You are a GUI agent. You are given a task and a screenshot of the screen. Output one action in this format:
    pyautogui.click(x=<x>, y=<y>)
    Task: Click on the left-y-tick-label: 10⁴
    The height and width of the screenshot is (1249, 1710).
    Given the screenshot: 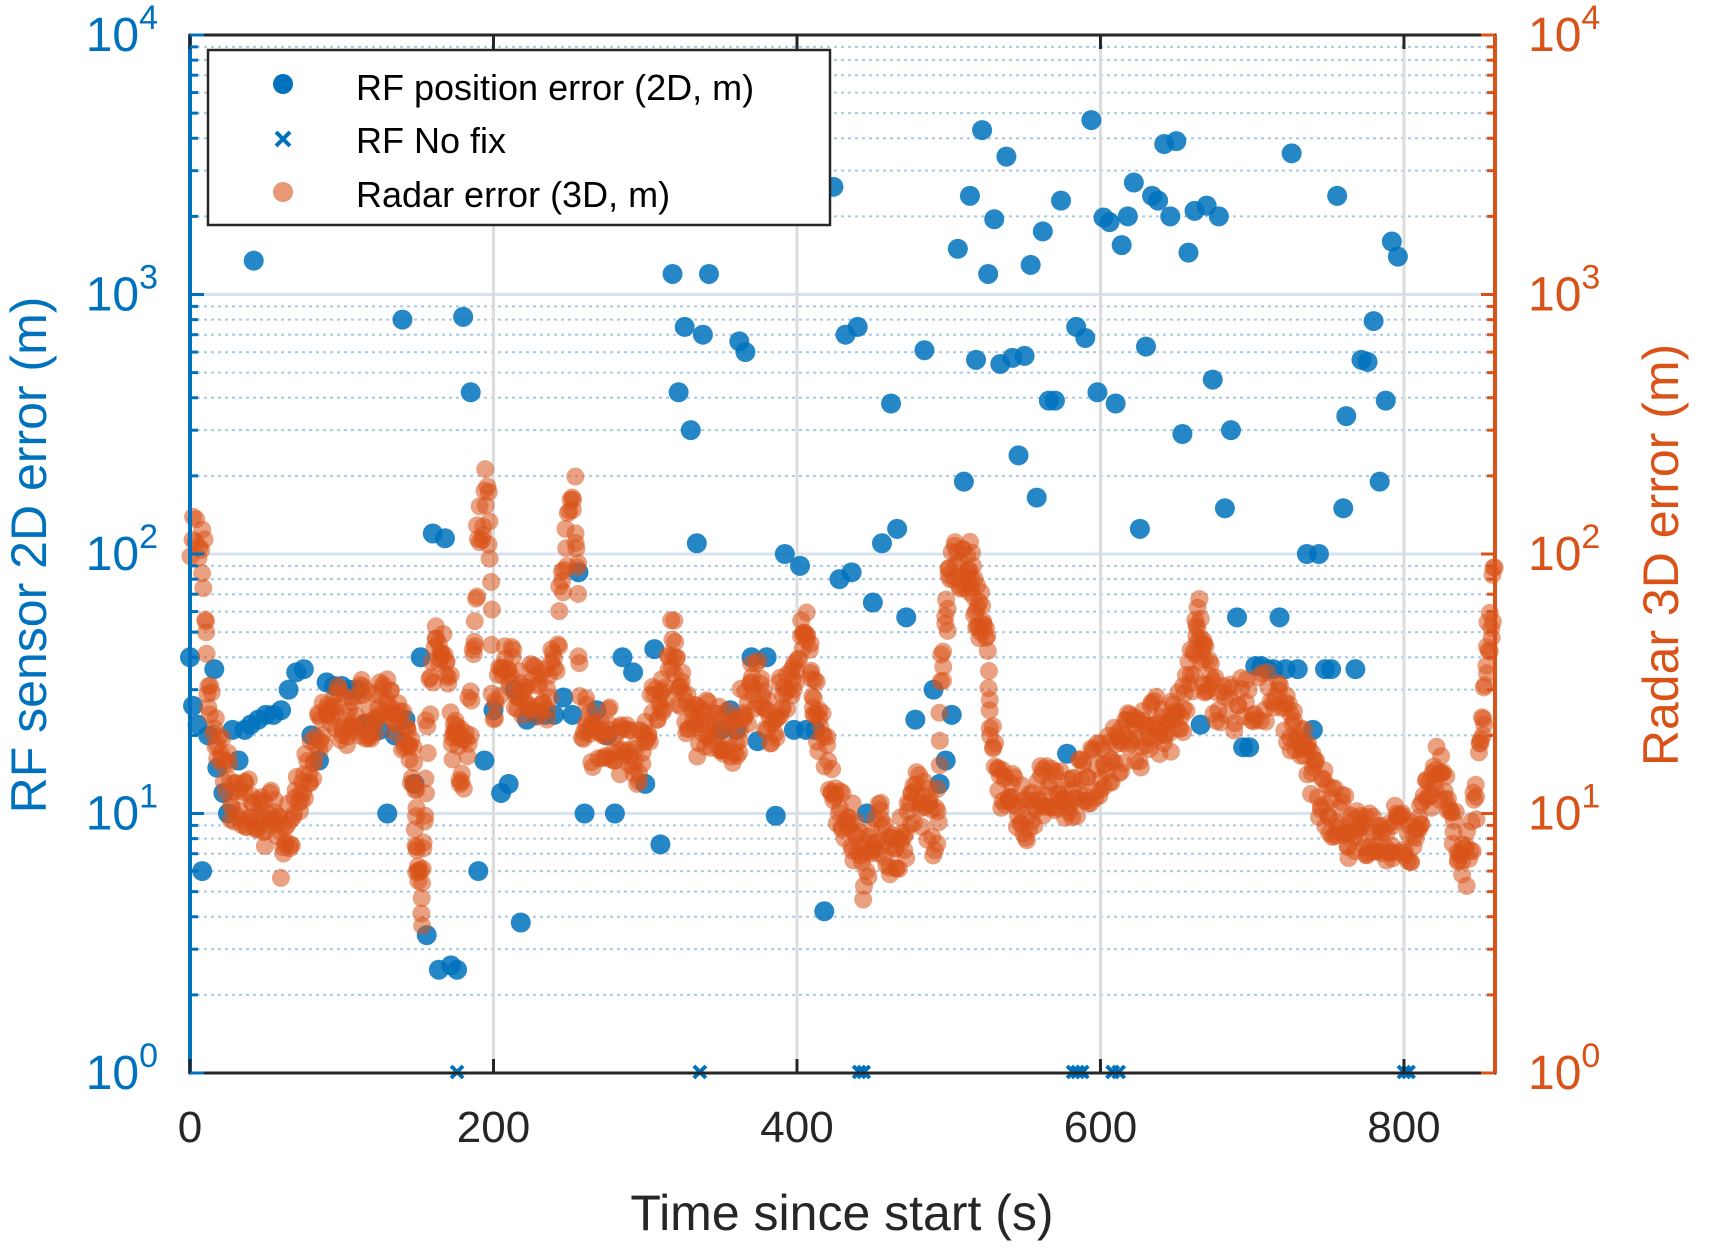 What is the action you would take?
    pyautogui.click(x=122, y=31)
    